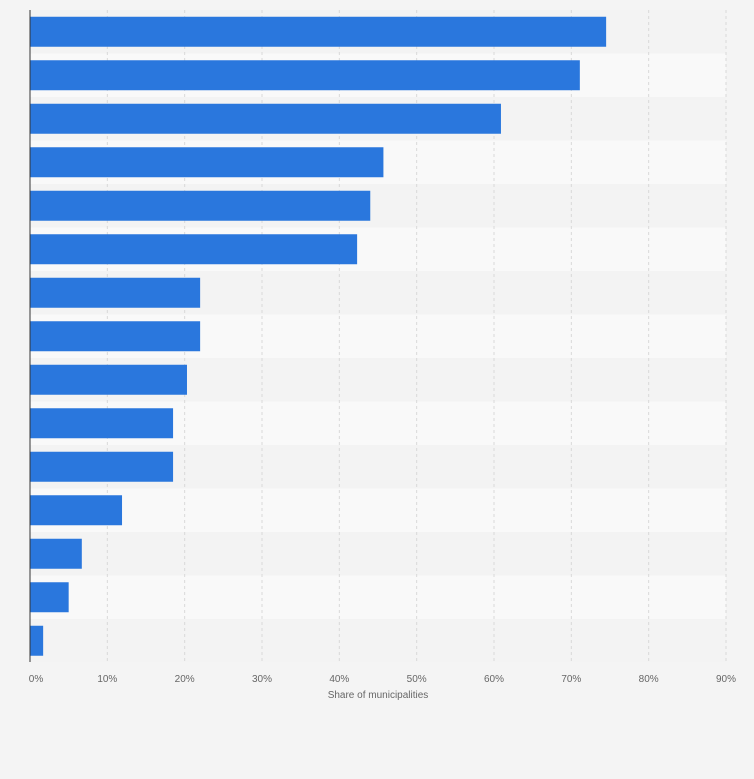  What do you see at coordinates (185, 679) in the screenshot?
I see `x-tick-label: 20%` at bounding box center [185, 679].